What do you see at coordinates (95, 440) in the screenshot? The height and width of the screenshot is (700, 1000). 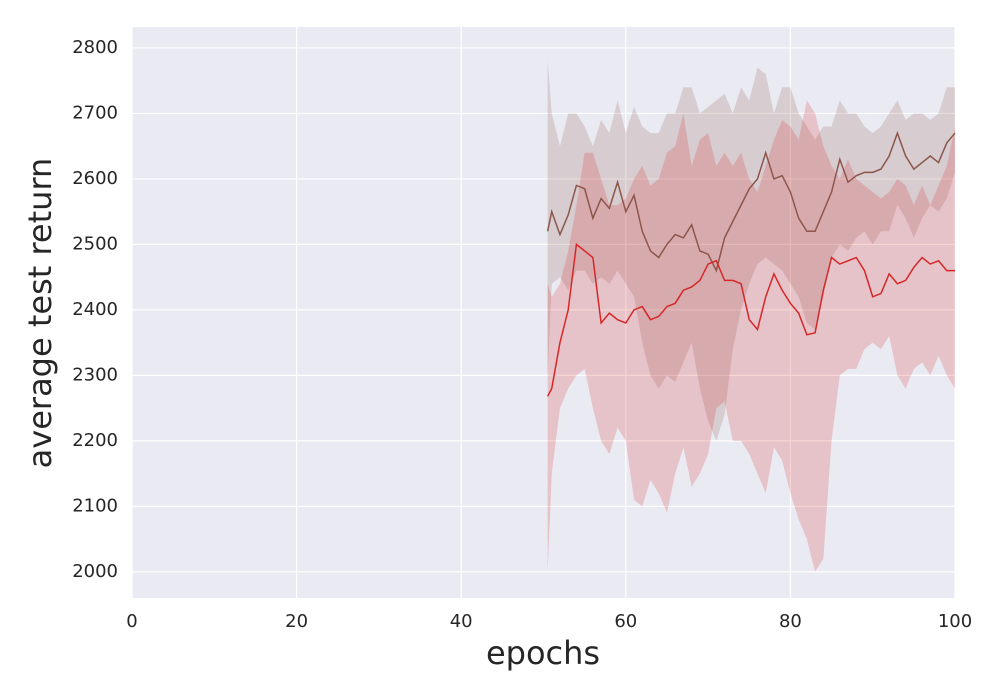 I see `y-tick-label: 2200` at bounding box center [95, 440].